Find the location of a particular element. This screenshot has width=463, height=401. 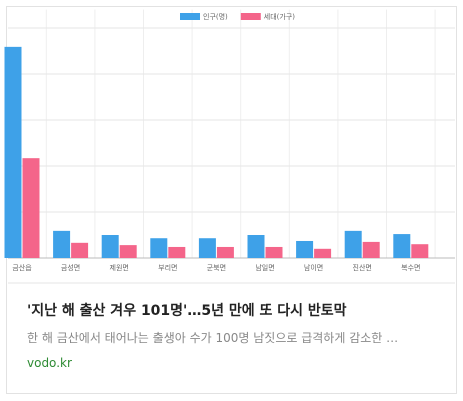

legend-label: 인구(명) is located at coordinates (215, 16).